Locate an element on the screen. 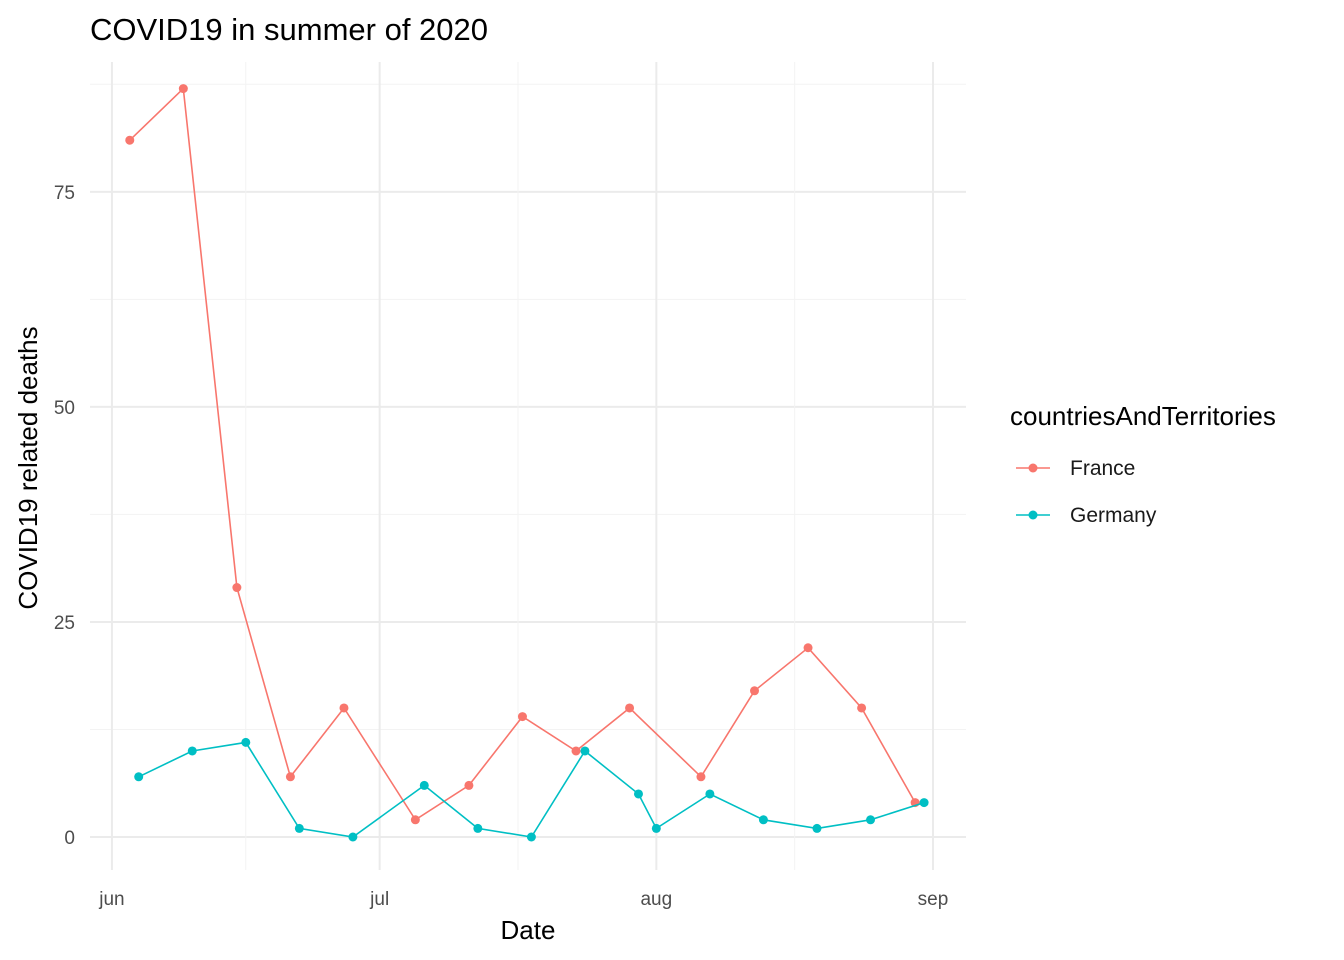 The width and height of the screenshot is (1344, 960). legend: countriesAndTerritories France Germany is located at coordinates (1143, 464).